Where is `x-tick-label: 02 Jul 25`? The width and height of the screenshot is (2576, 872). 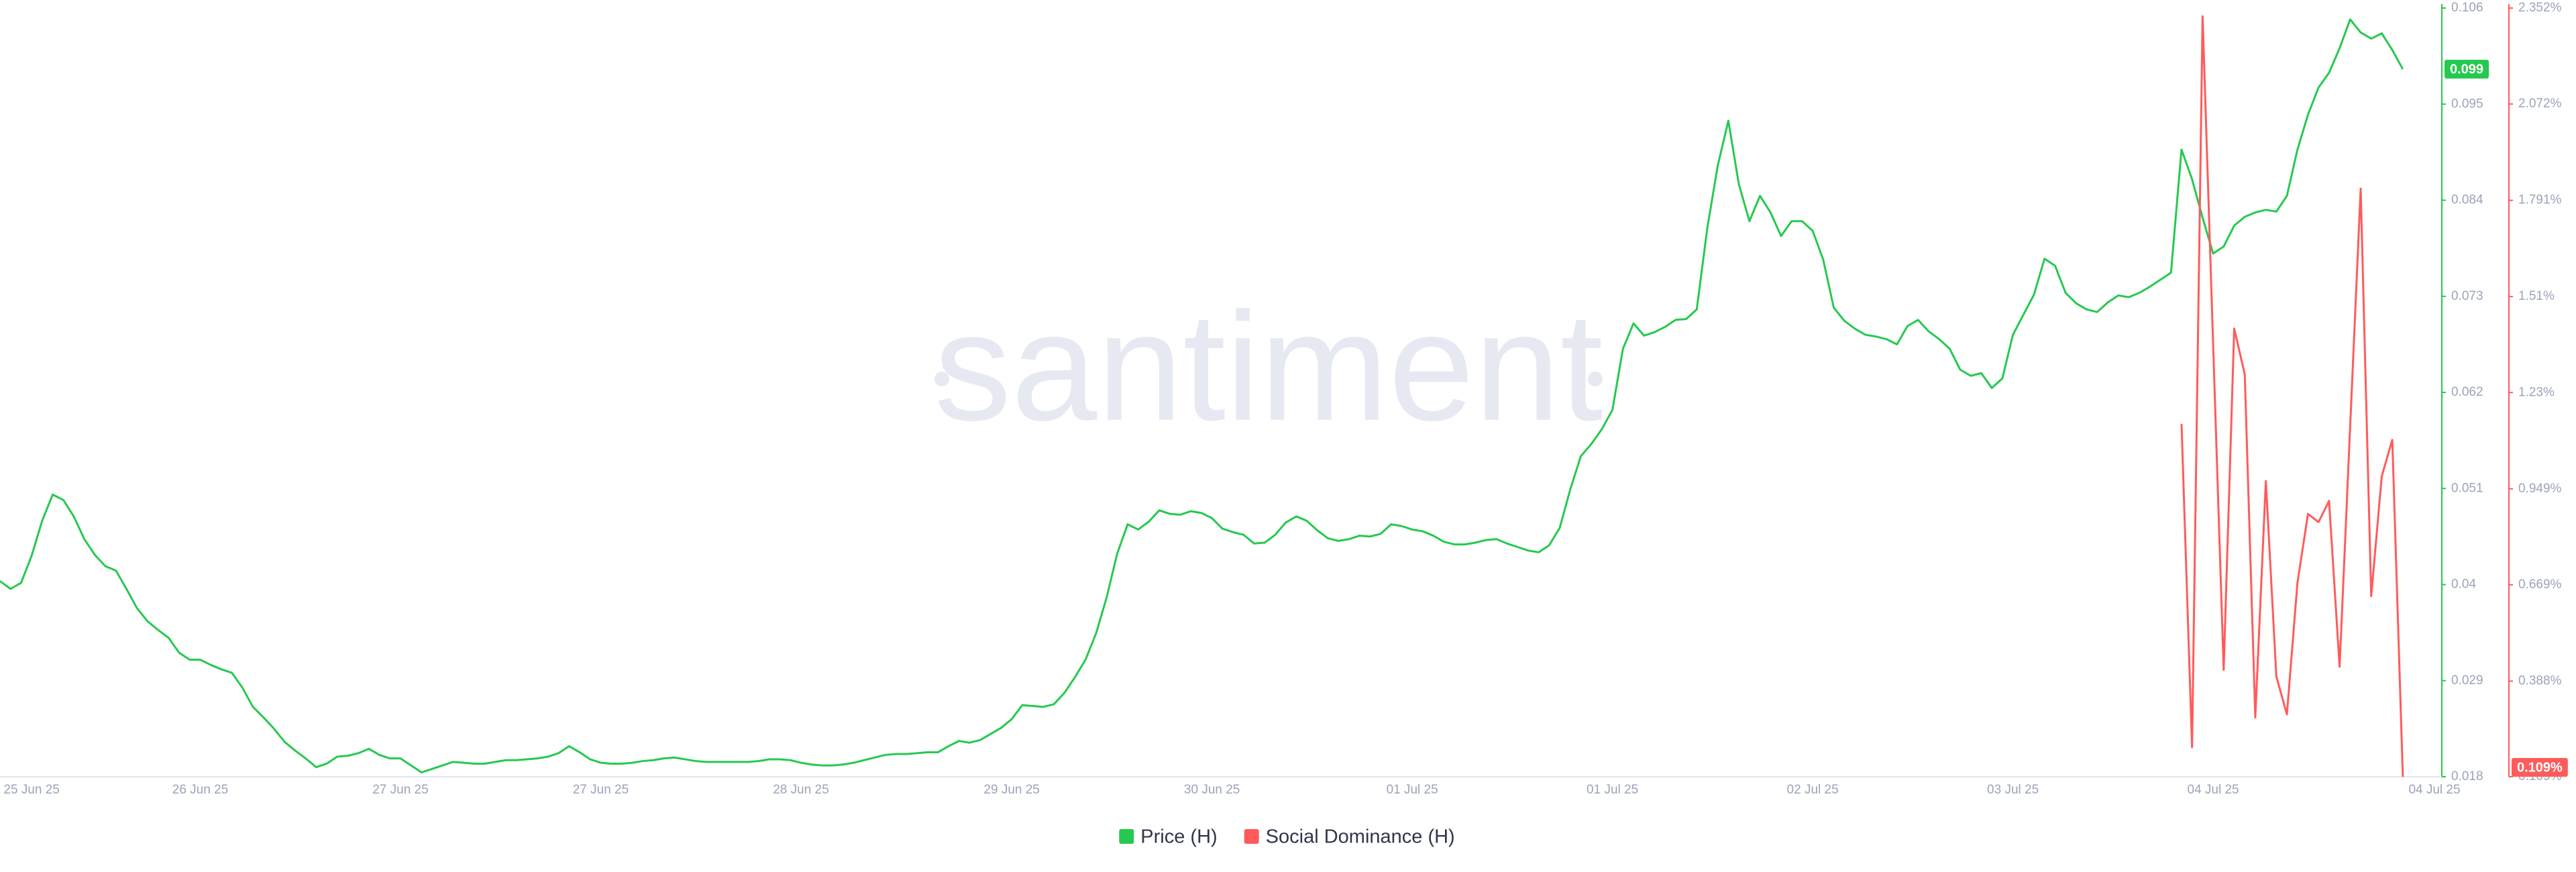
x-tick-label: 02 Jul 25 is located at coordinates (1813, 790).